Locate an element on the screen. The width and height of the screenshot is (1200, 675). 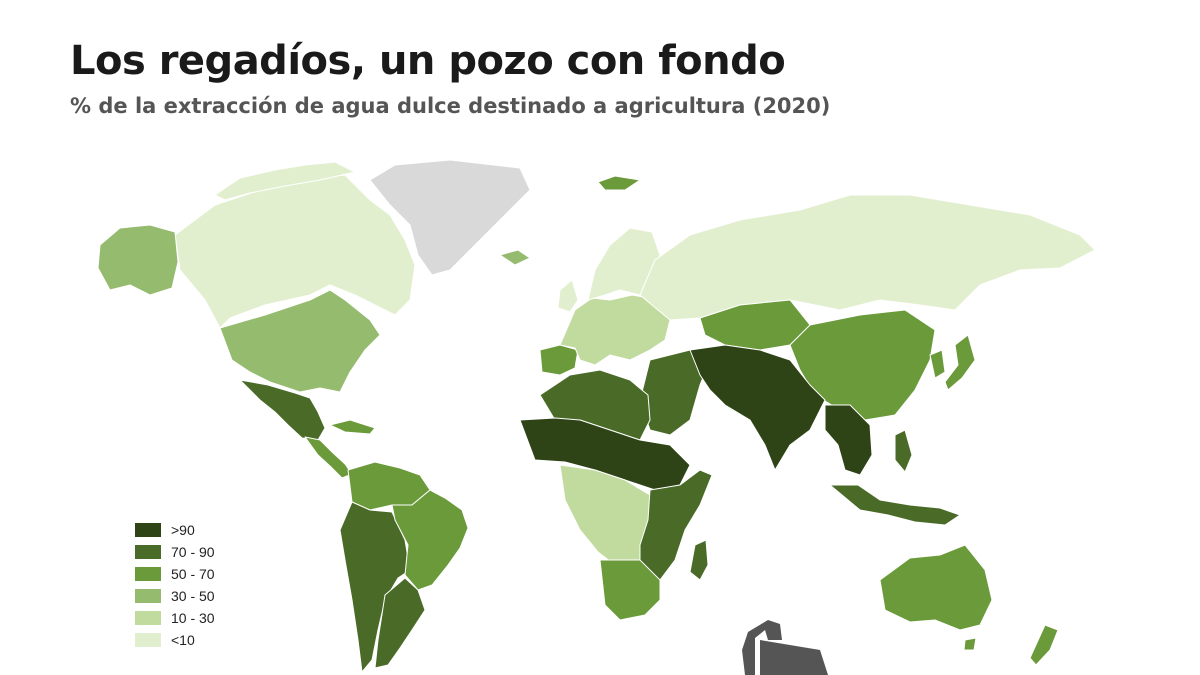
region-greenland is located at coordinates (450, 217).